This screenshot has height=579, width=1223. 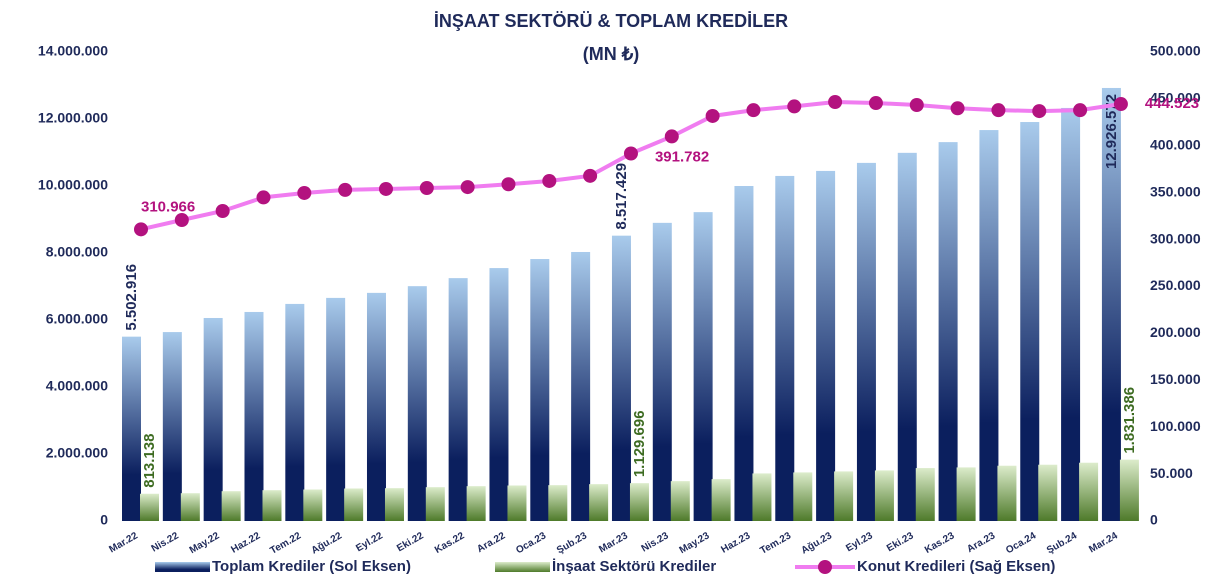 I want to click on y2-tick-label: 200.000, so click(x=1175, y=332).